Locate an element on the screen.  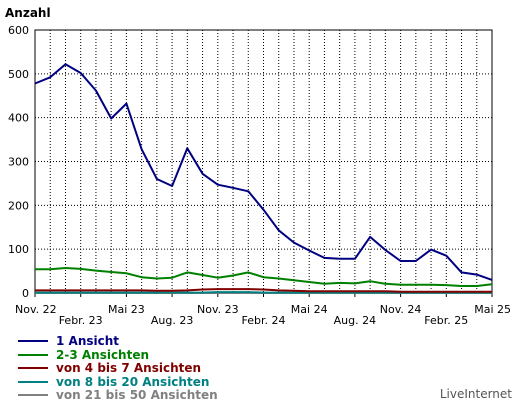
y-tick-label: 200 is located at coordinates (18, 205).